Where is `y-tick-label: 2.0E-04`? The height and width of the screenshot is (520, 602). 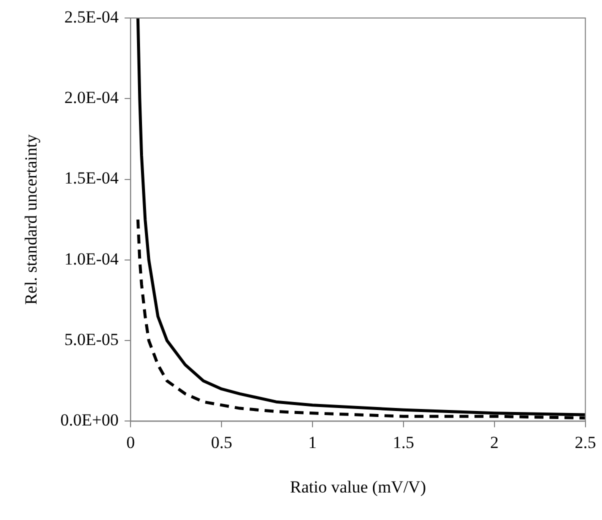 y-tick-label: 2.0E-04 is located at coordinates (92, 98).